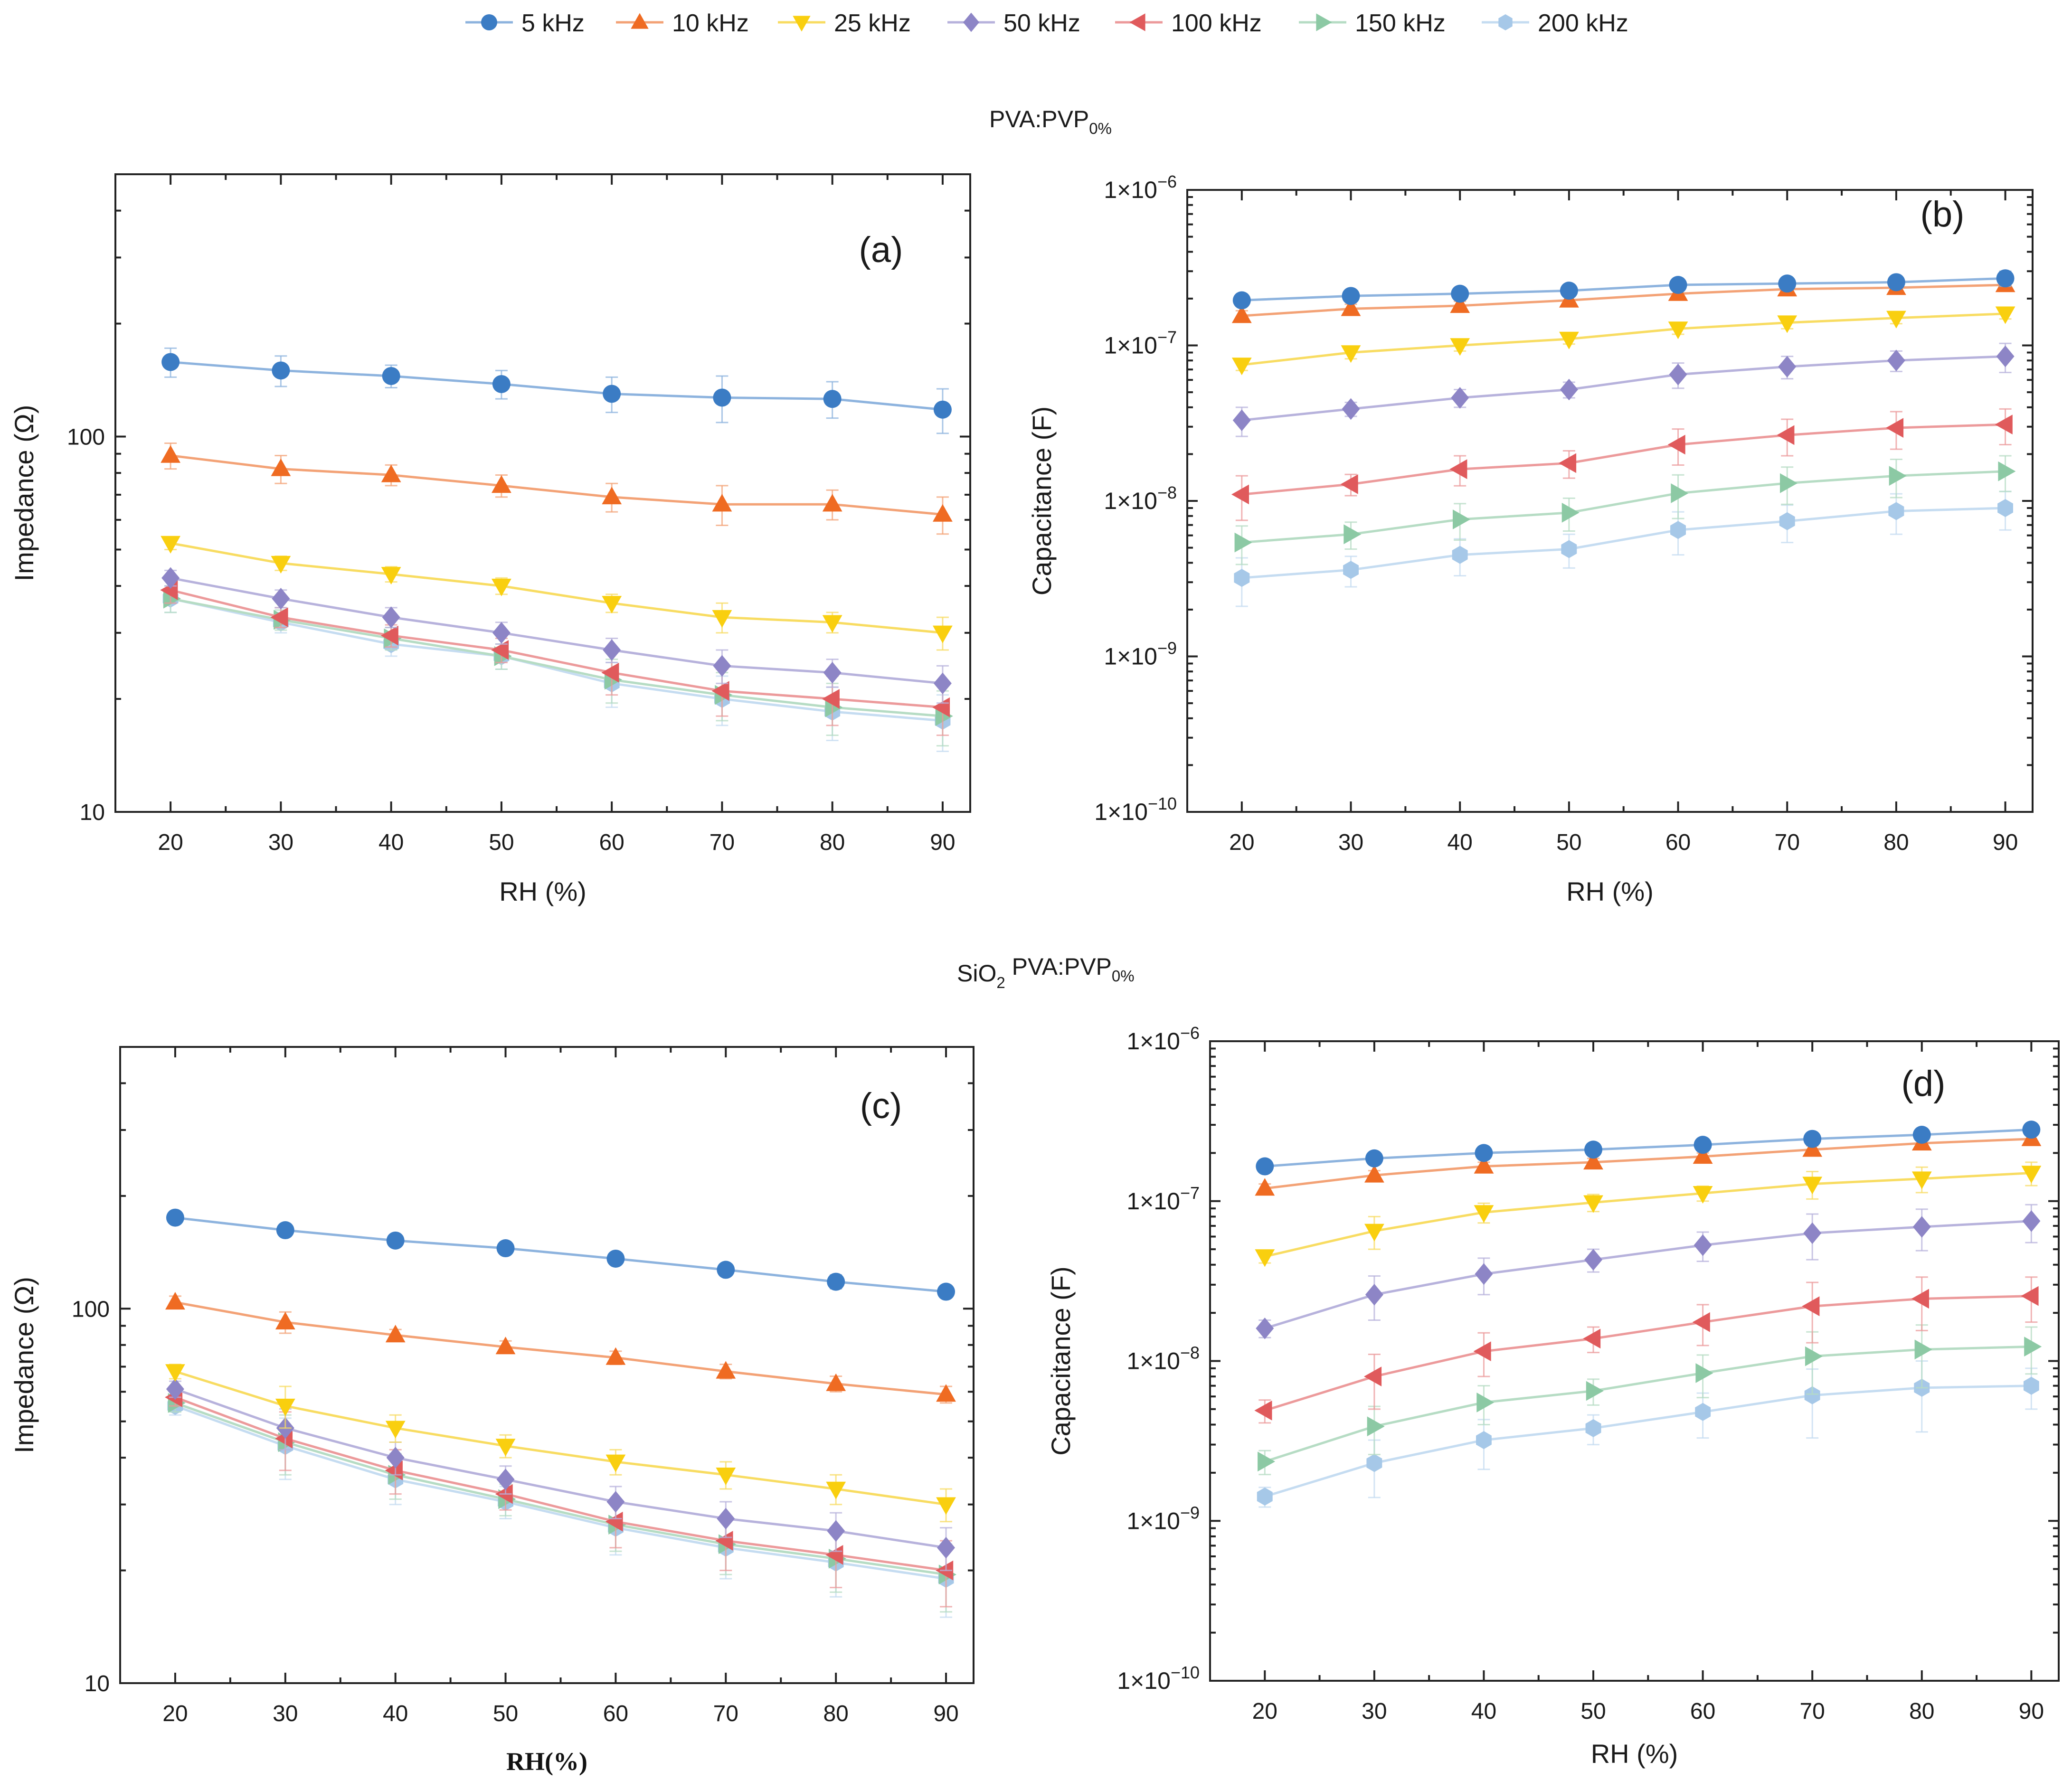 This screenshot has width=2072, height=1780. I want to click on legend-label-10-khz: 10 kHz, so click(710, 23).